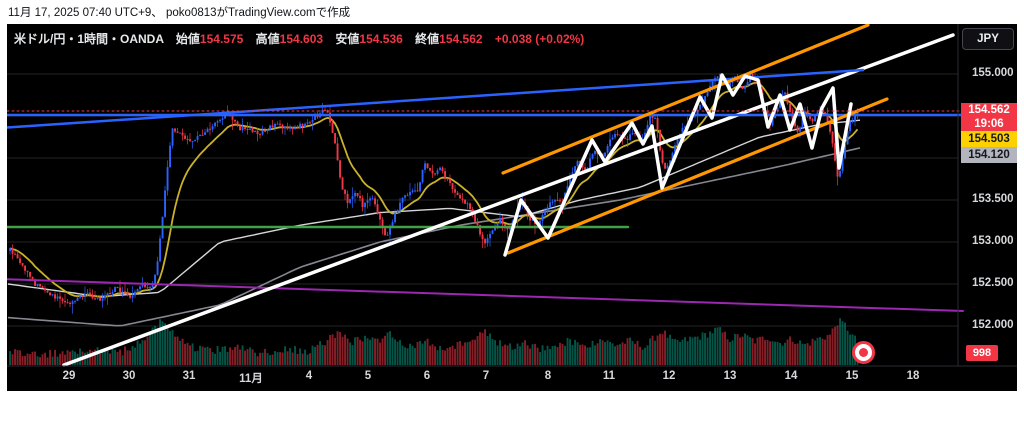  I want to click on time-tick-label: 14, so click(791, 376).